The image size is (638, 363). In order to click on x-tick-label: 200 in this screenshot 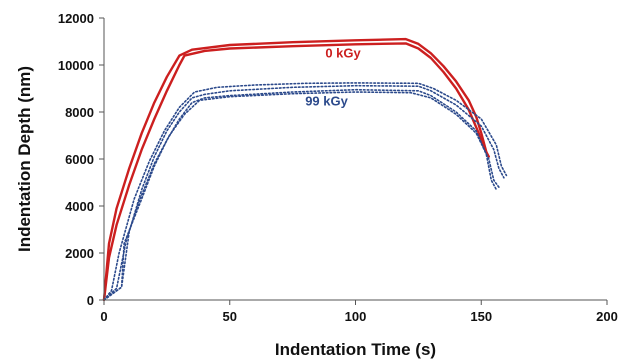, I will do `click(607, 316)`.